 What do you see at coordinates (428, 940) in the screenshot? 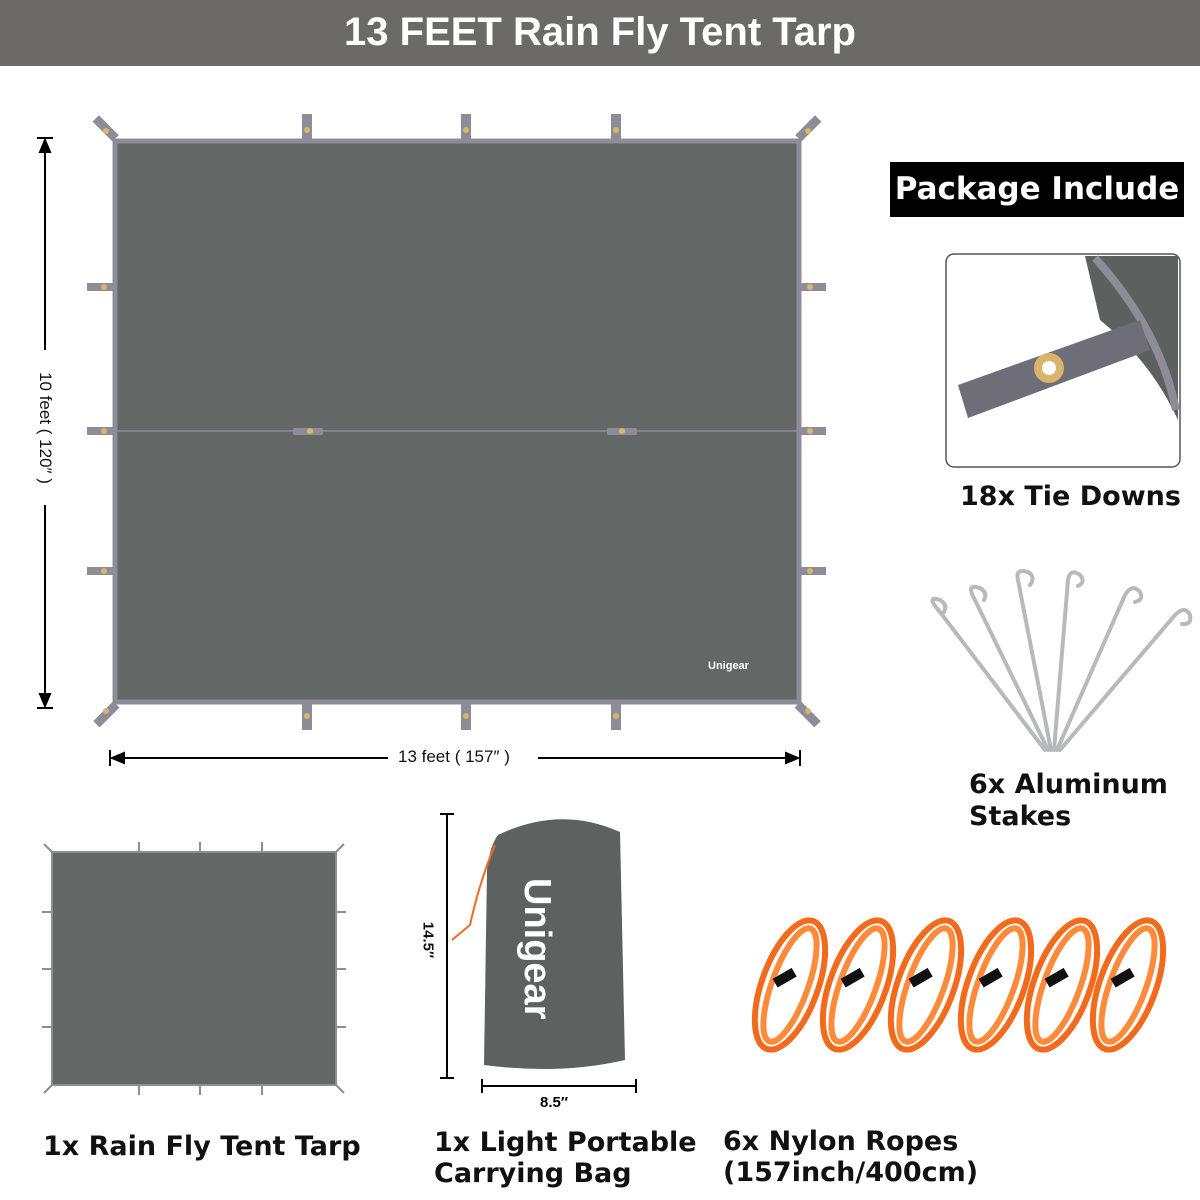
I see `bag-height-label: 14.5″` at bounding box center [428, 940].